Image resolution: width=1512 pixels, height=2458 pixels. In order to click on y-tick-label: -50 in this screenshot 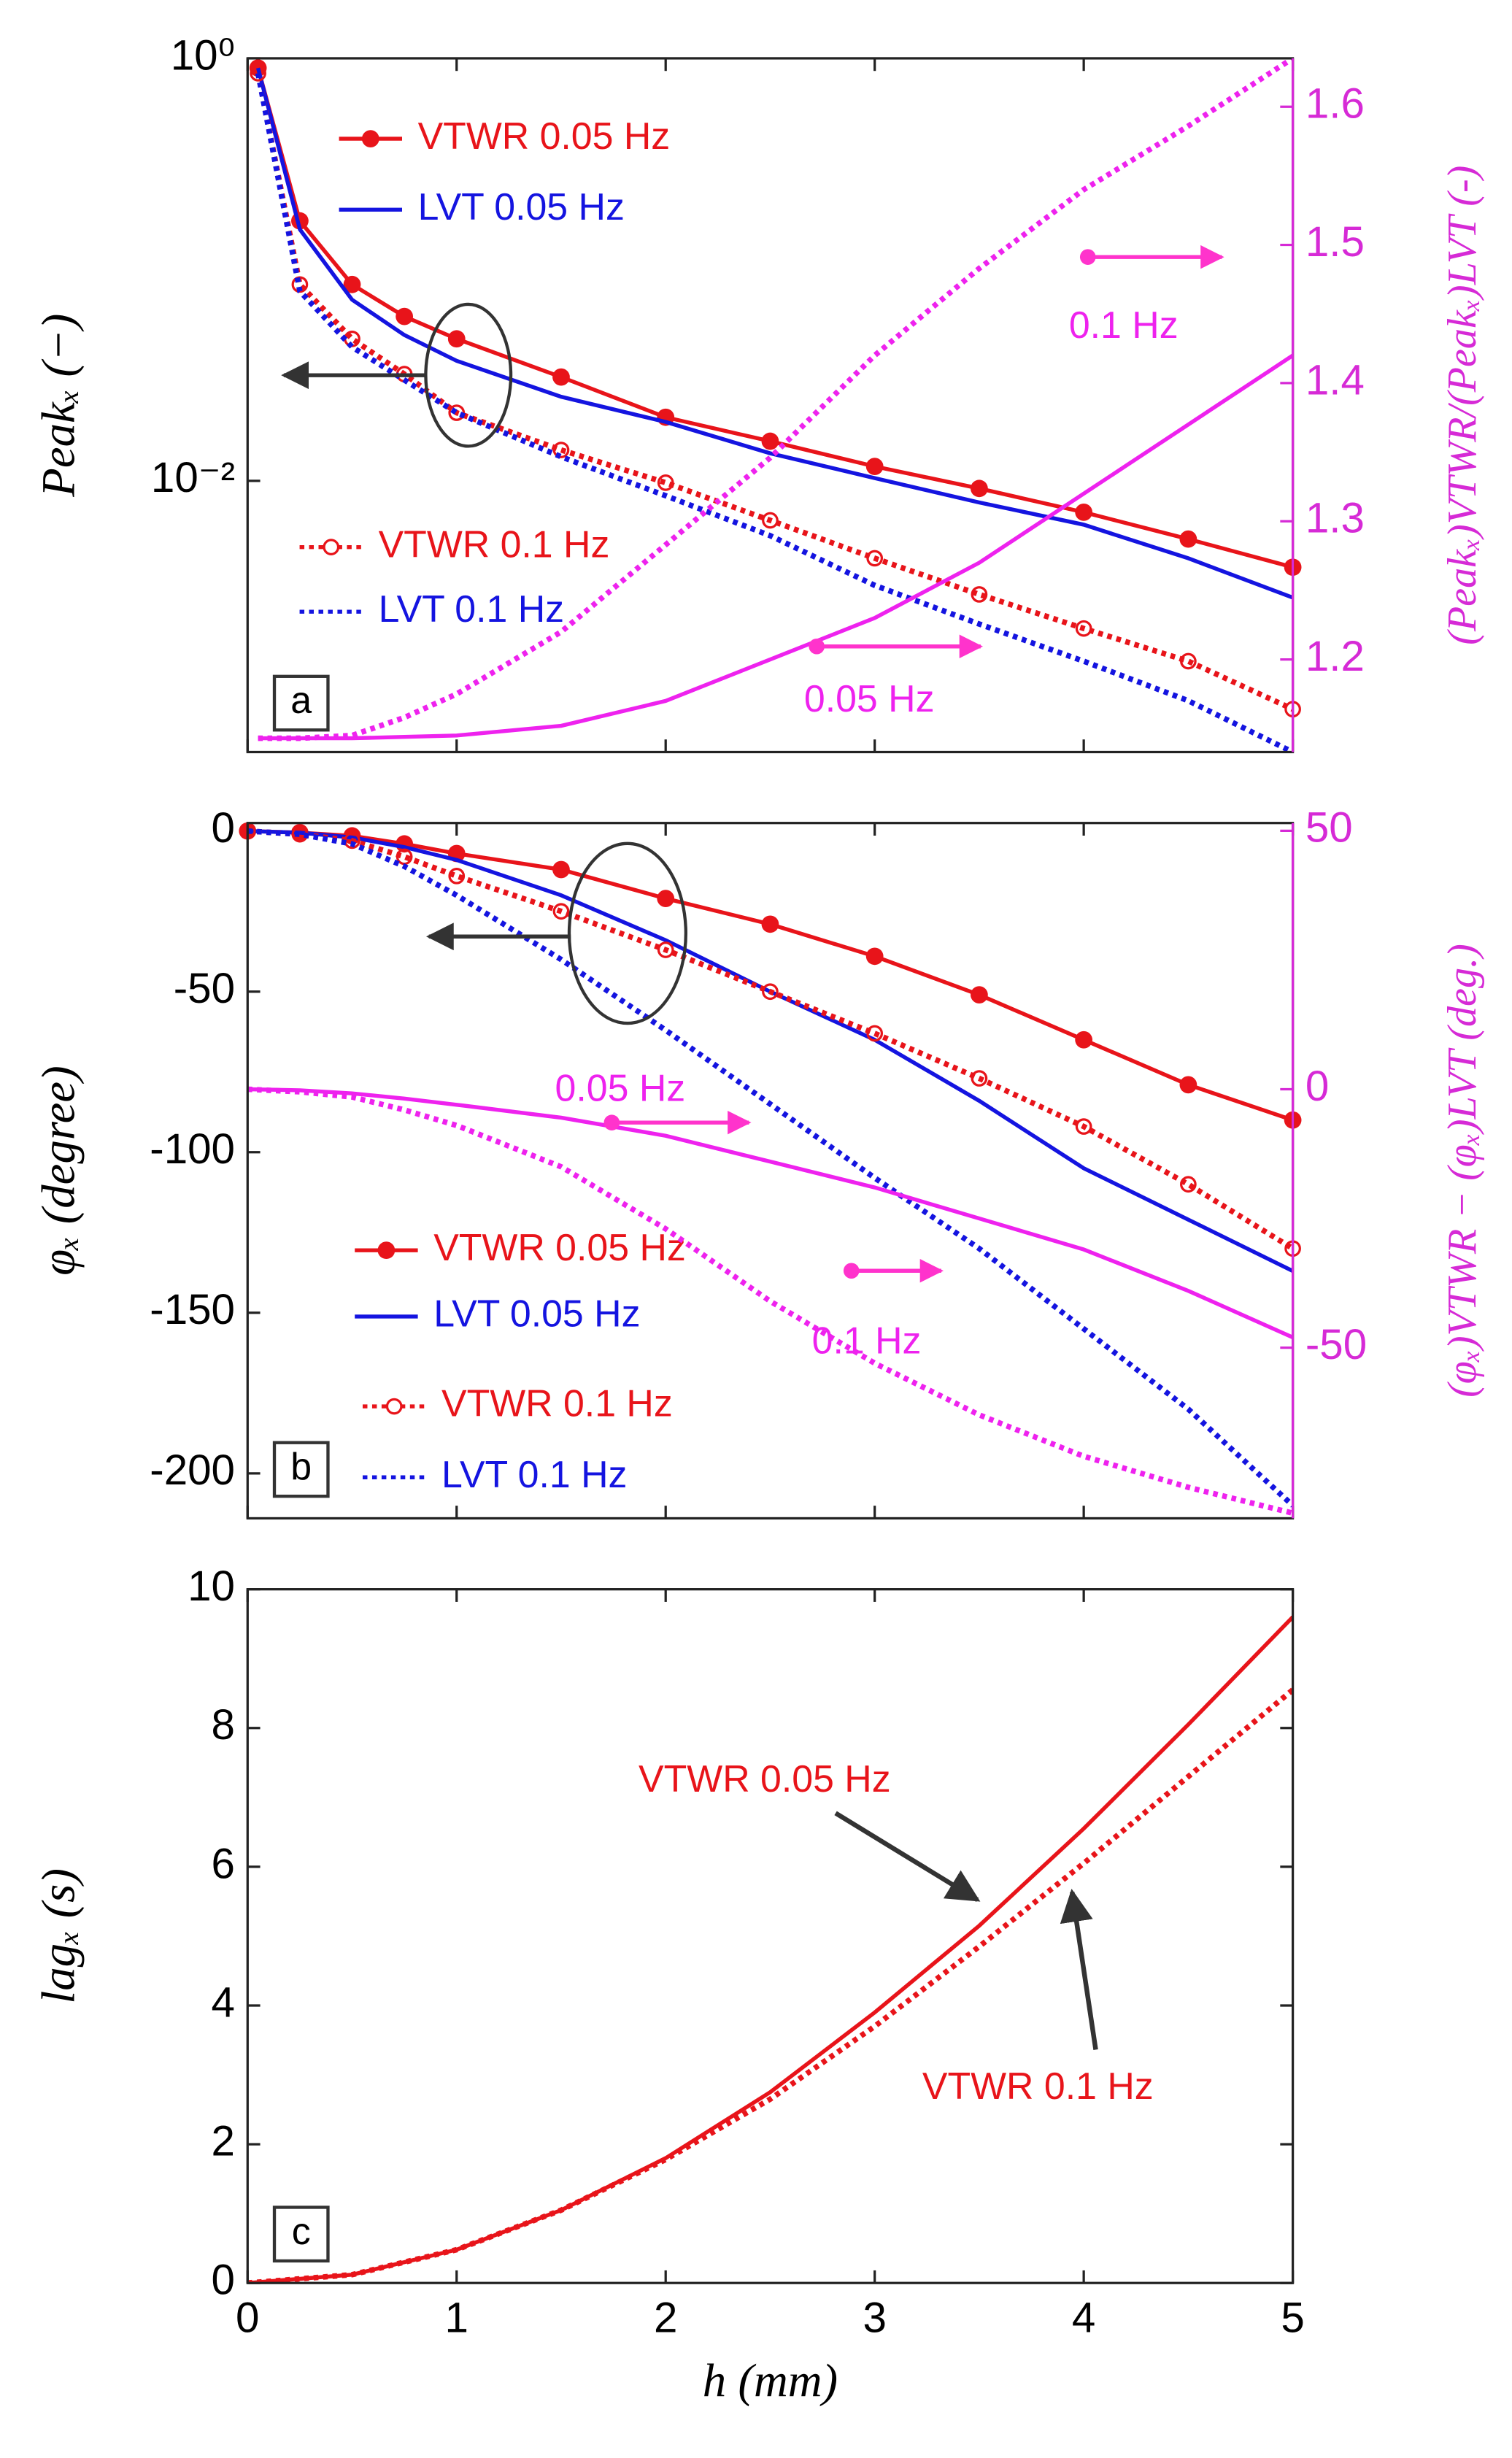, I will do `click(204, 988)`.